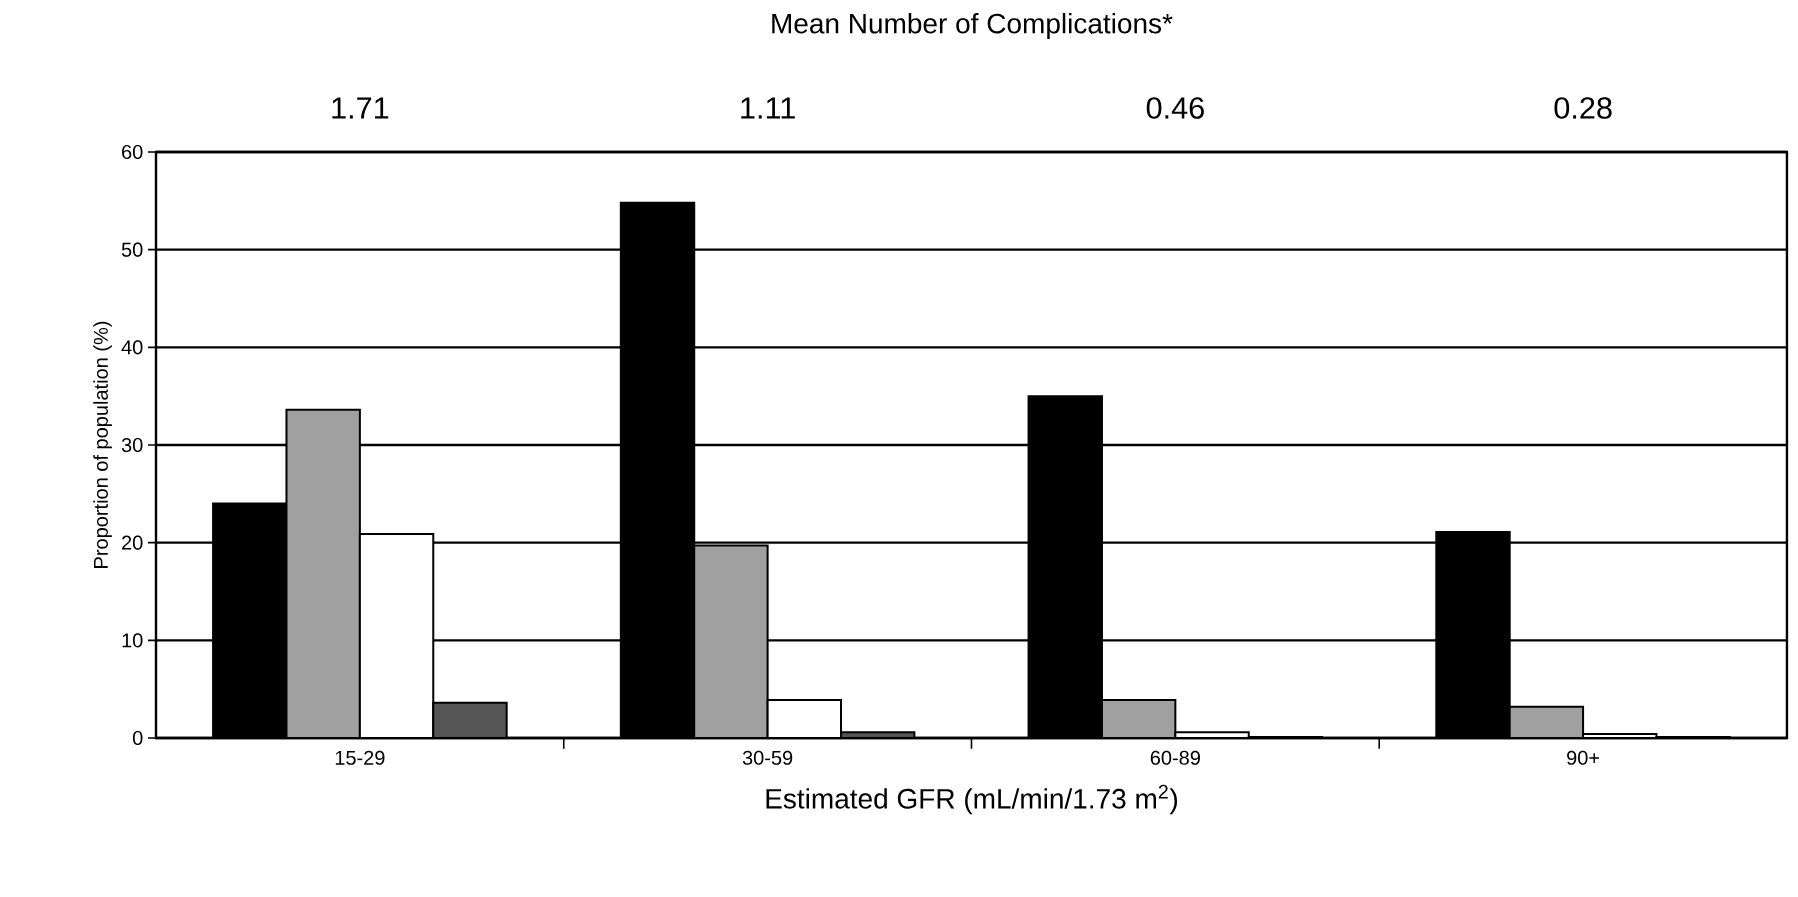  What do you see at coordinates (132, 445) in the screenshot?
I see `y-tick-label: 30` at bounding box center [132, 445].